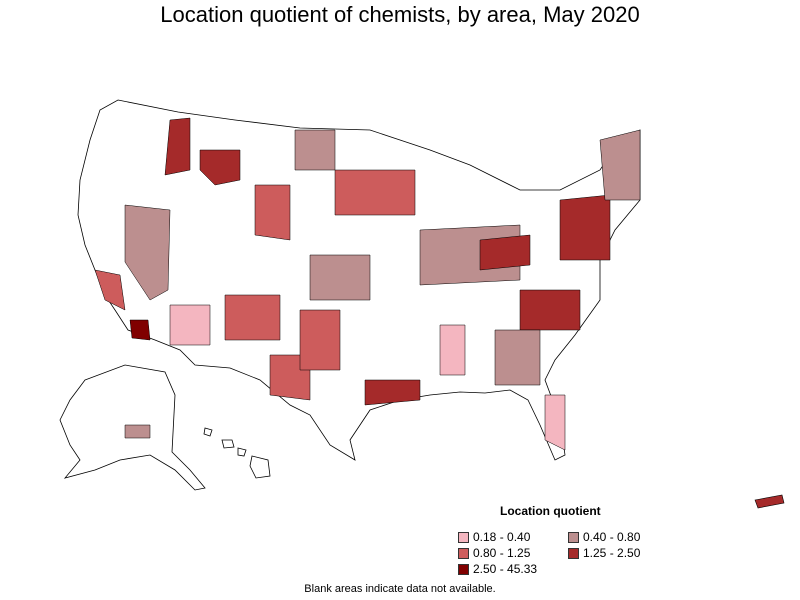 Image resolution: width=800 pixels, height=600 pixels. Describe the element at coordinates (392, 392) in the screenshot. I see `region-gulf-coast` at that location.